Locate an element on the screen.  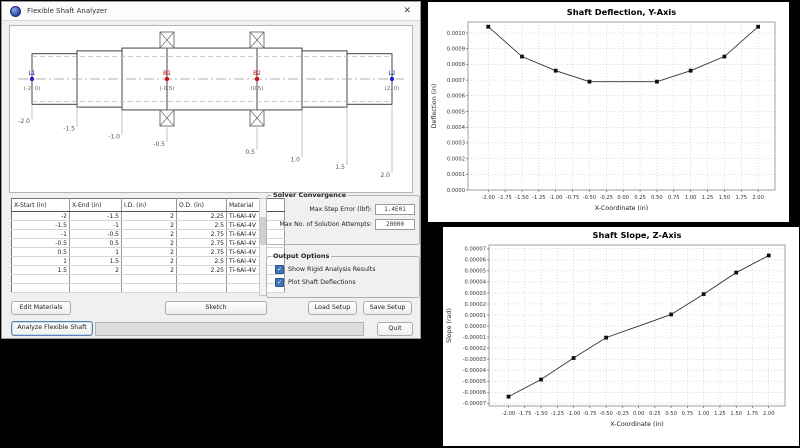
svg-text: -0.25 is located at coordinates (606, 198).